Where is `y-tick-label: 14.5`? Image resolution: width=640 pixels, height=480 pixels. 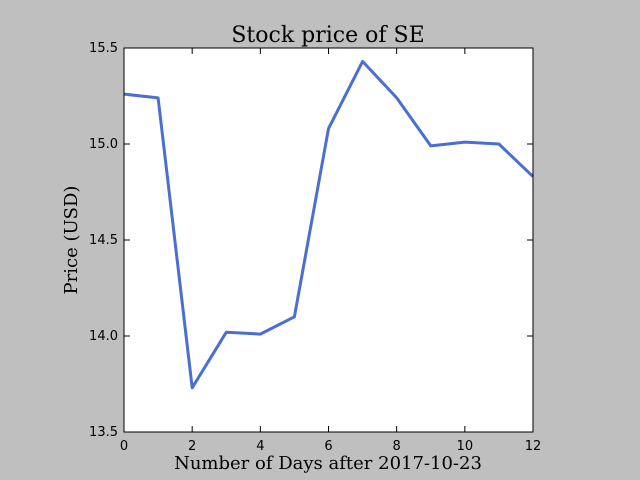
y-tick-label: 14.5 is located at coordinates (103, 240).